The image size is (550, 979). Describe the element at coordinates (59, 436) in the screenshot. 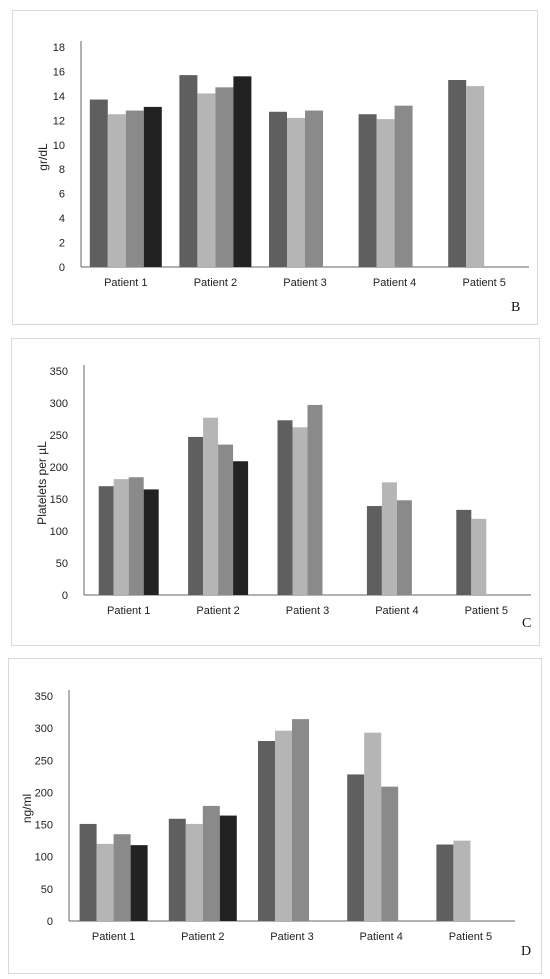

I see `y-tick-label-c: 250` at that location.